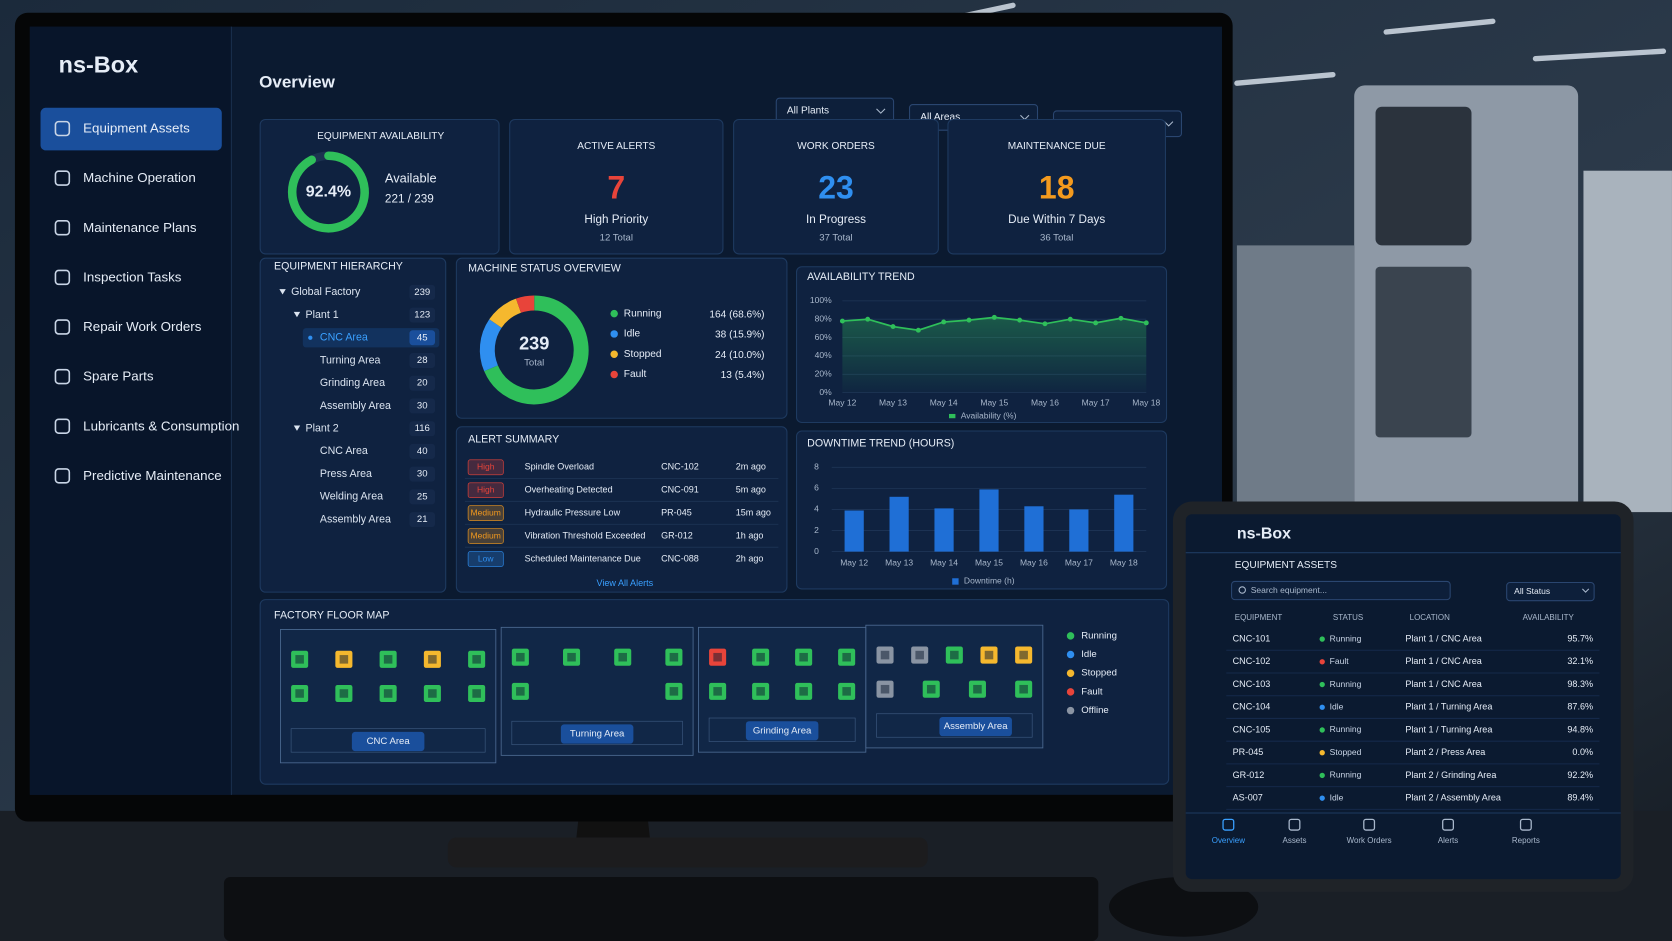 The width and height of the screenshot is (1672, 941). What do you see at coordinates (152, 475) in the screenshot?
I see `nav-item: Predictive Maintenance` at bounding box center [152, 475].